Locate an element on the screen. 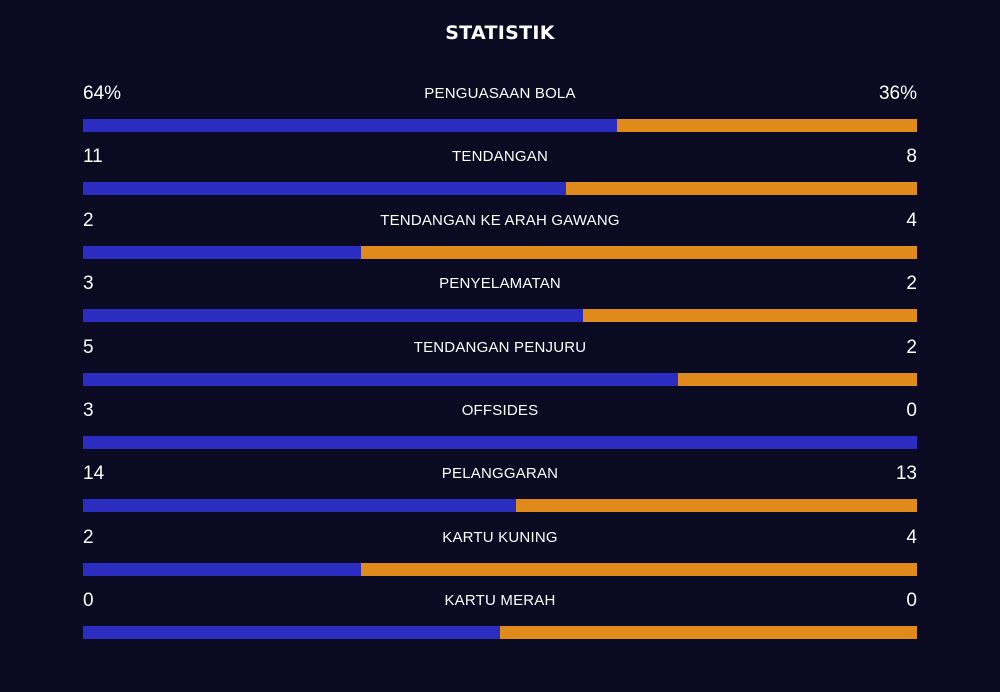  stat-row: 3 PENYELAMATAN 2 is located at coordinates (500, 300).